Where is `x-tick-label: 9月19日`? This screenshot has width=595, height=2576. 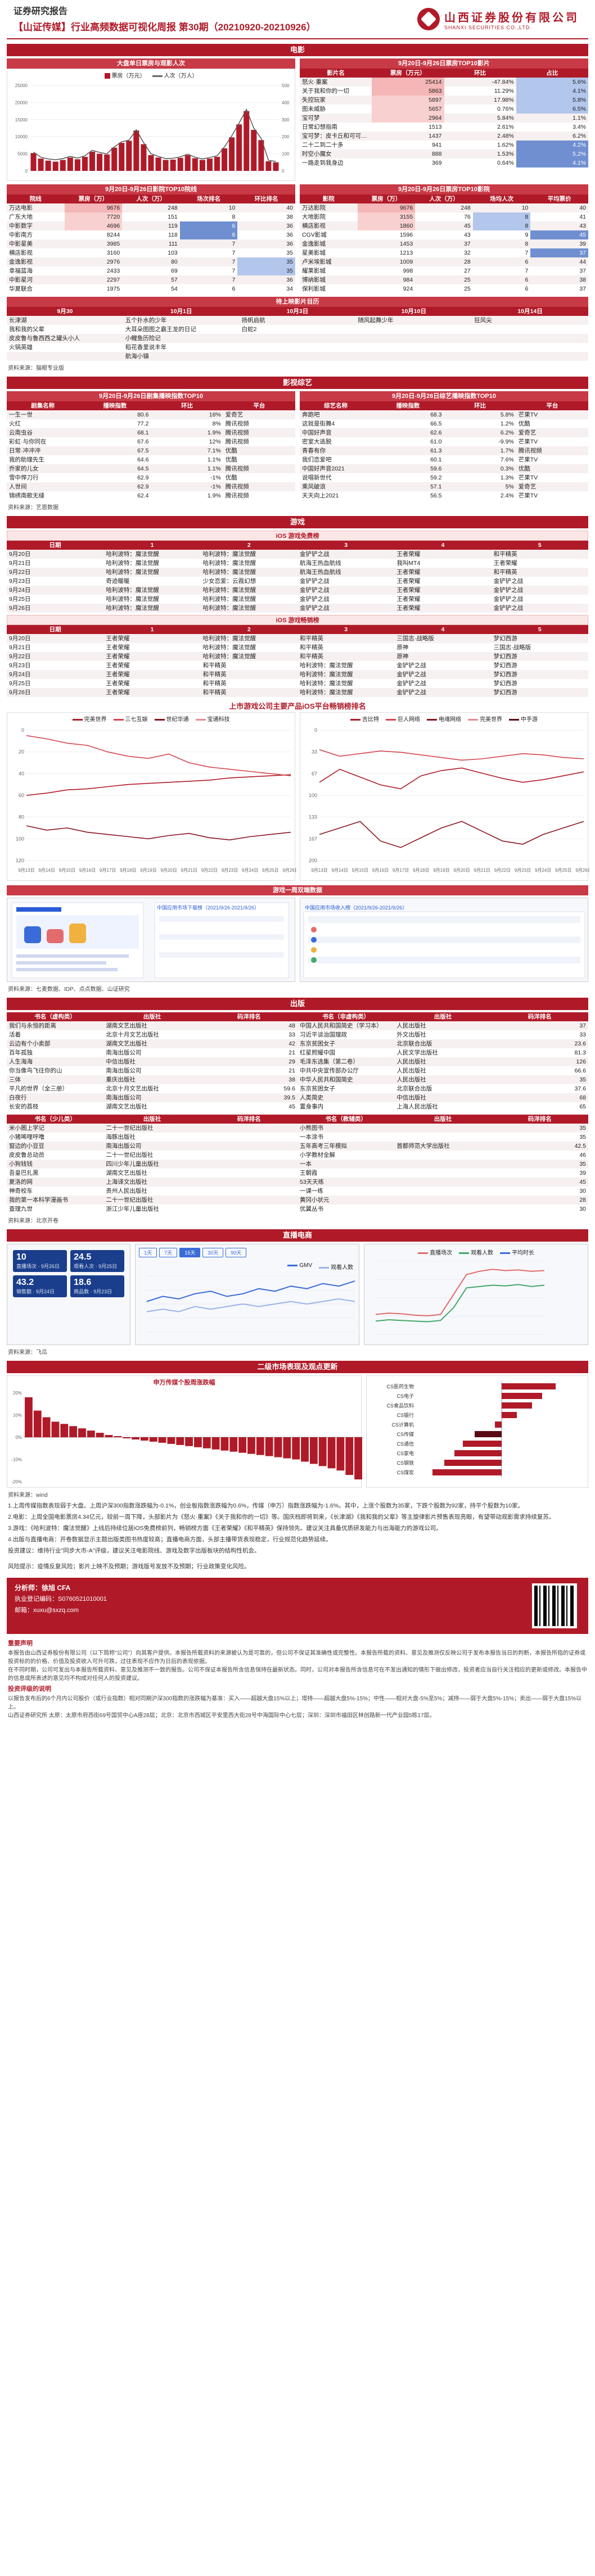
x-tick-label: 9月19日 is located at coordinates (441, 871).